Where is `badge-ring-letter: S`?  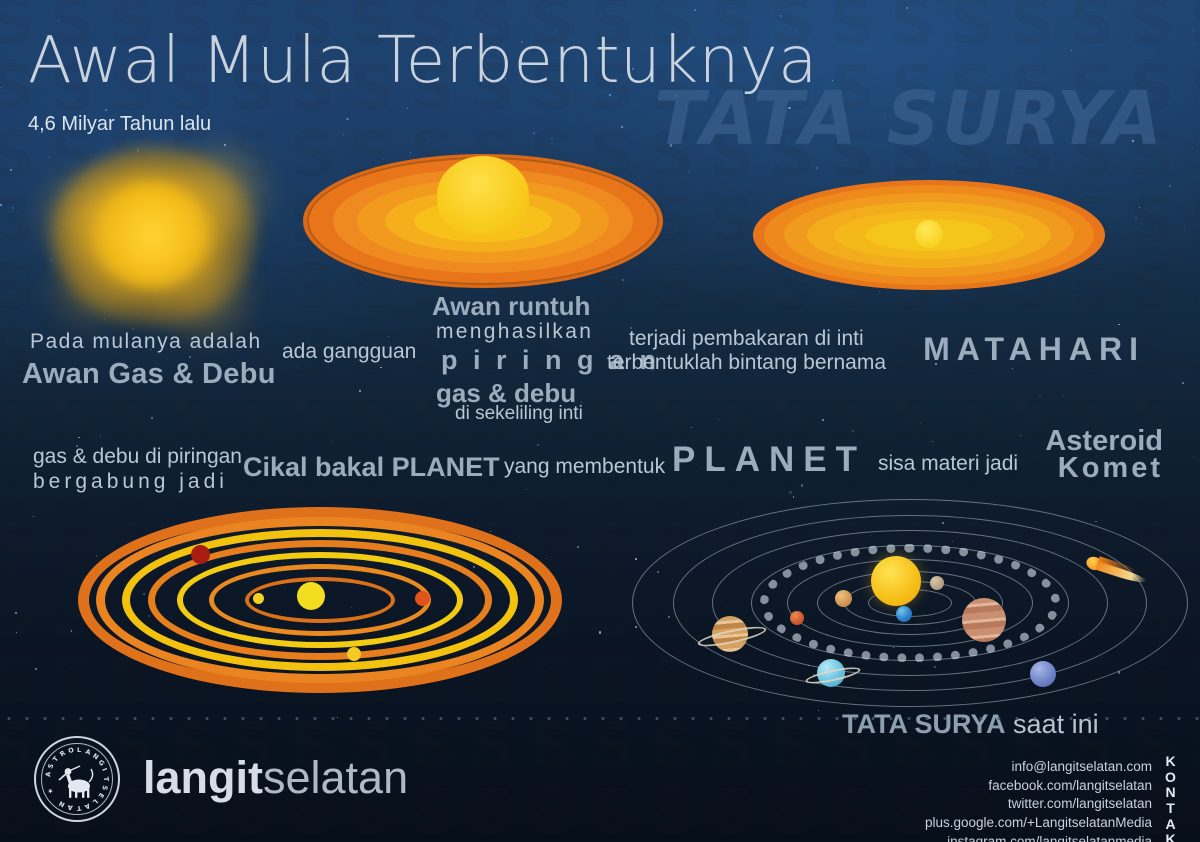
badge-ring-letter: S is located at coordinates (105, 787).